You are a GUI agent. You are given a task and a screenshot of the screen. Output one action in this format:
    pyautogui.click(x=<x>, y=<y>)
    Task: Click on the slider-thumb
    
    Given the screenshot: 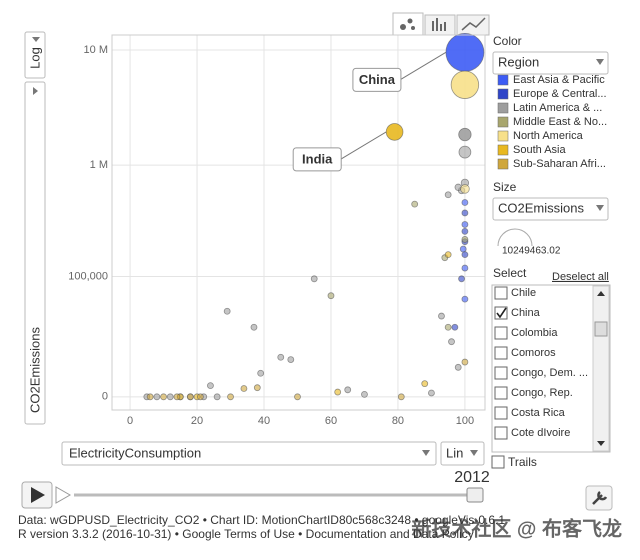 What is the action you would take?
    pyautogui.click(x=475, y=495)
    